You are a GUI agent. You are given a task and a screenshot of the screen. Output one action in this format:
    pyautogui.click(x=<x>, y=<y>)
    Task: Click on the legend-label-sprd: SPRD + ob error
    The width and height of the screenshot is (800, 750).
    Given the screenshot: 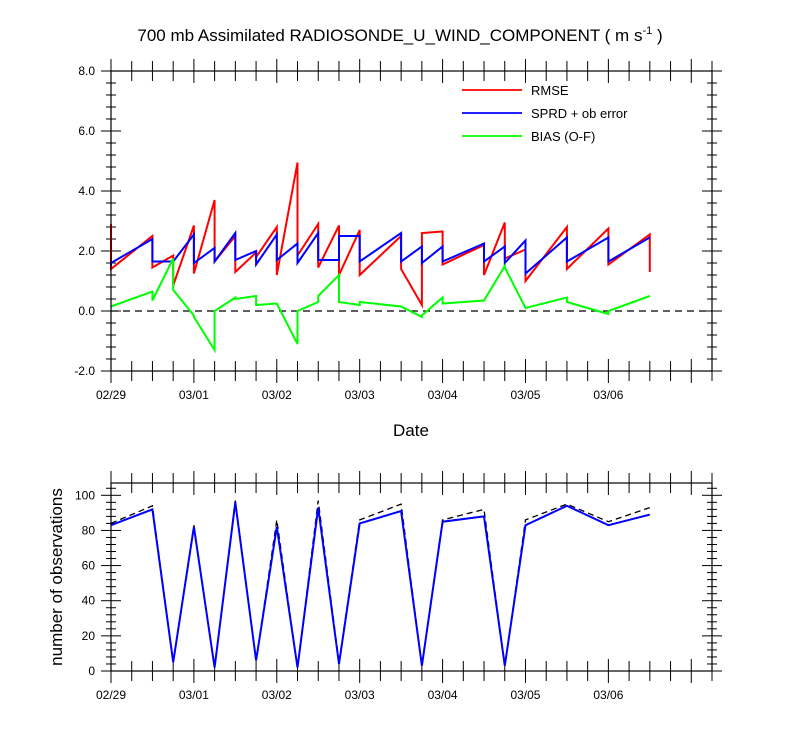 What is the action you would take?
    pyautogui.click(x=579, y=113)
    